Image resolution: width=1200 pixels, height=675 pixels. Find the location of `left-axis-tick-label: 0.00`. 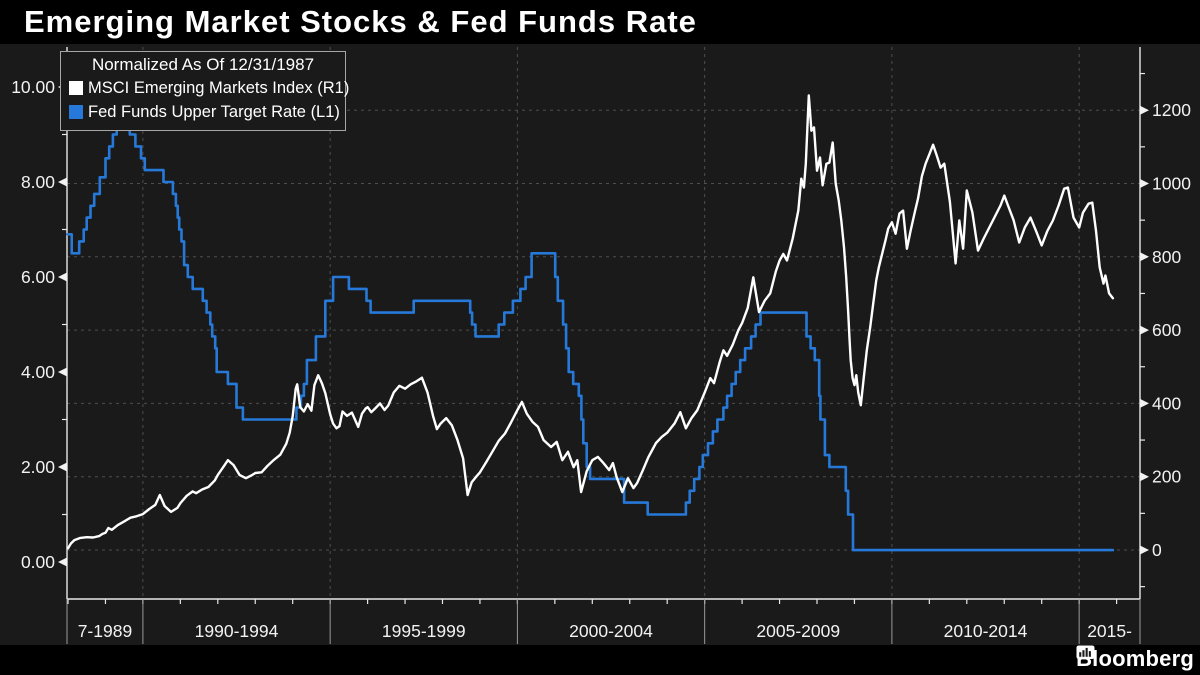

left-axis-tick-label: 0.00 is located at coordinates (38, 562).